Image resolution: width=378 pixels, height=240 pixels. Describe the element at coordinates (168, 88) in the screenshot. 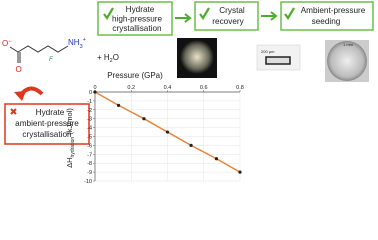

I see `x-tick-label: 0.4` at that location.